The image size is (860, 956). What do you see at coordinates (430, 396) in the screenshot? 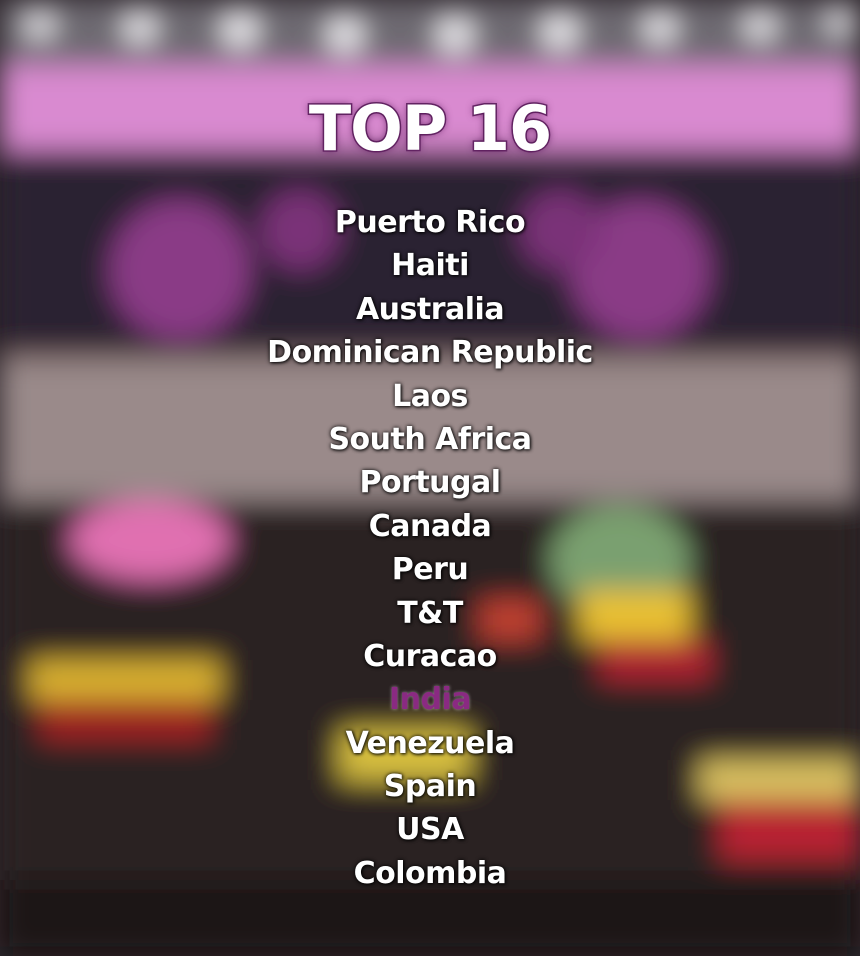
I see `country-name: Laos` at bounding box center [430, 396].